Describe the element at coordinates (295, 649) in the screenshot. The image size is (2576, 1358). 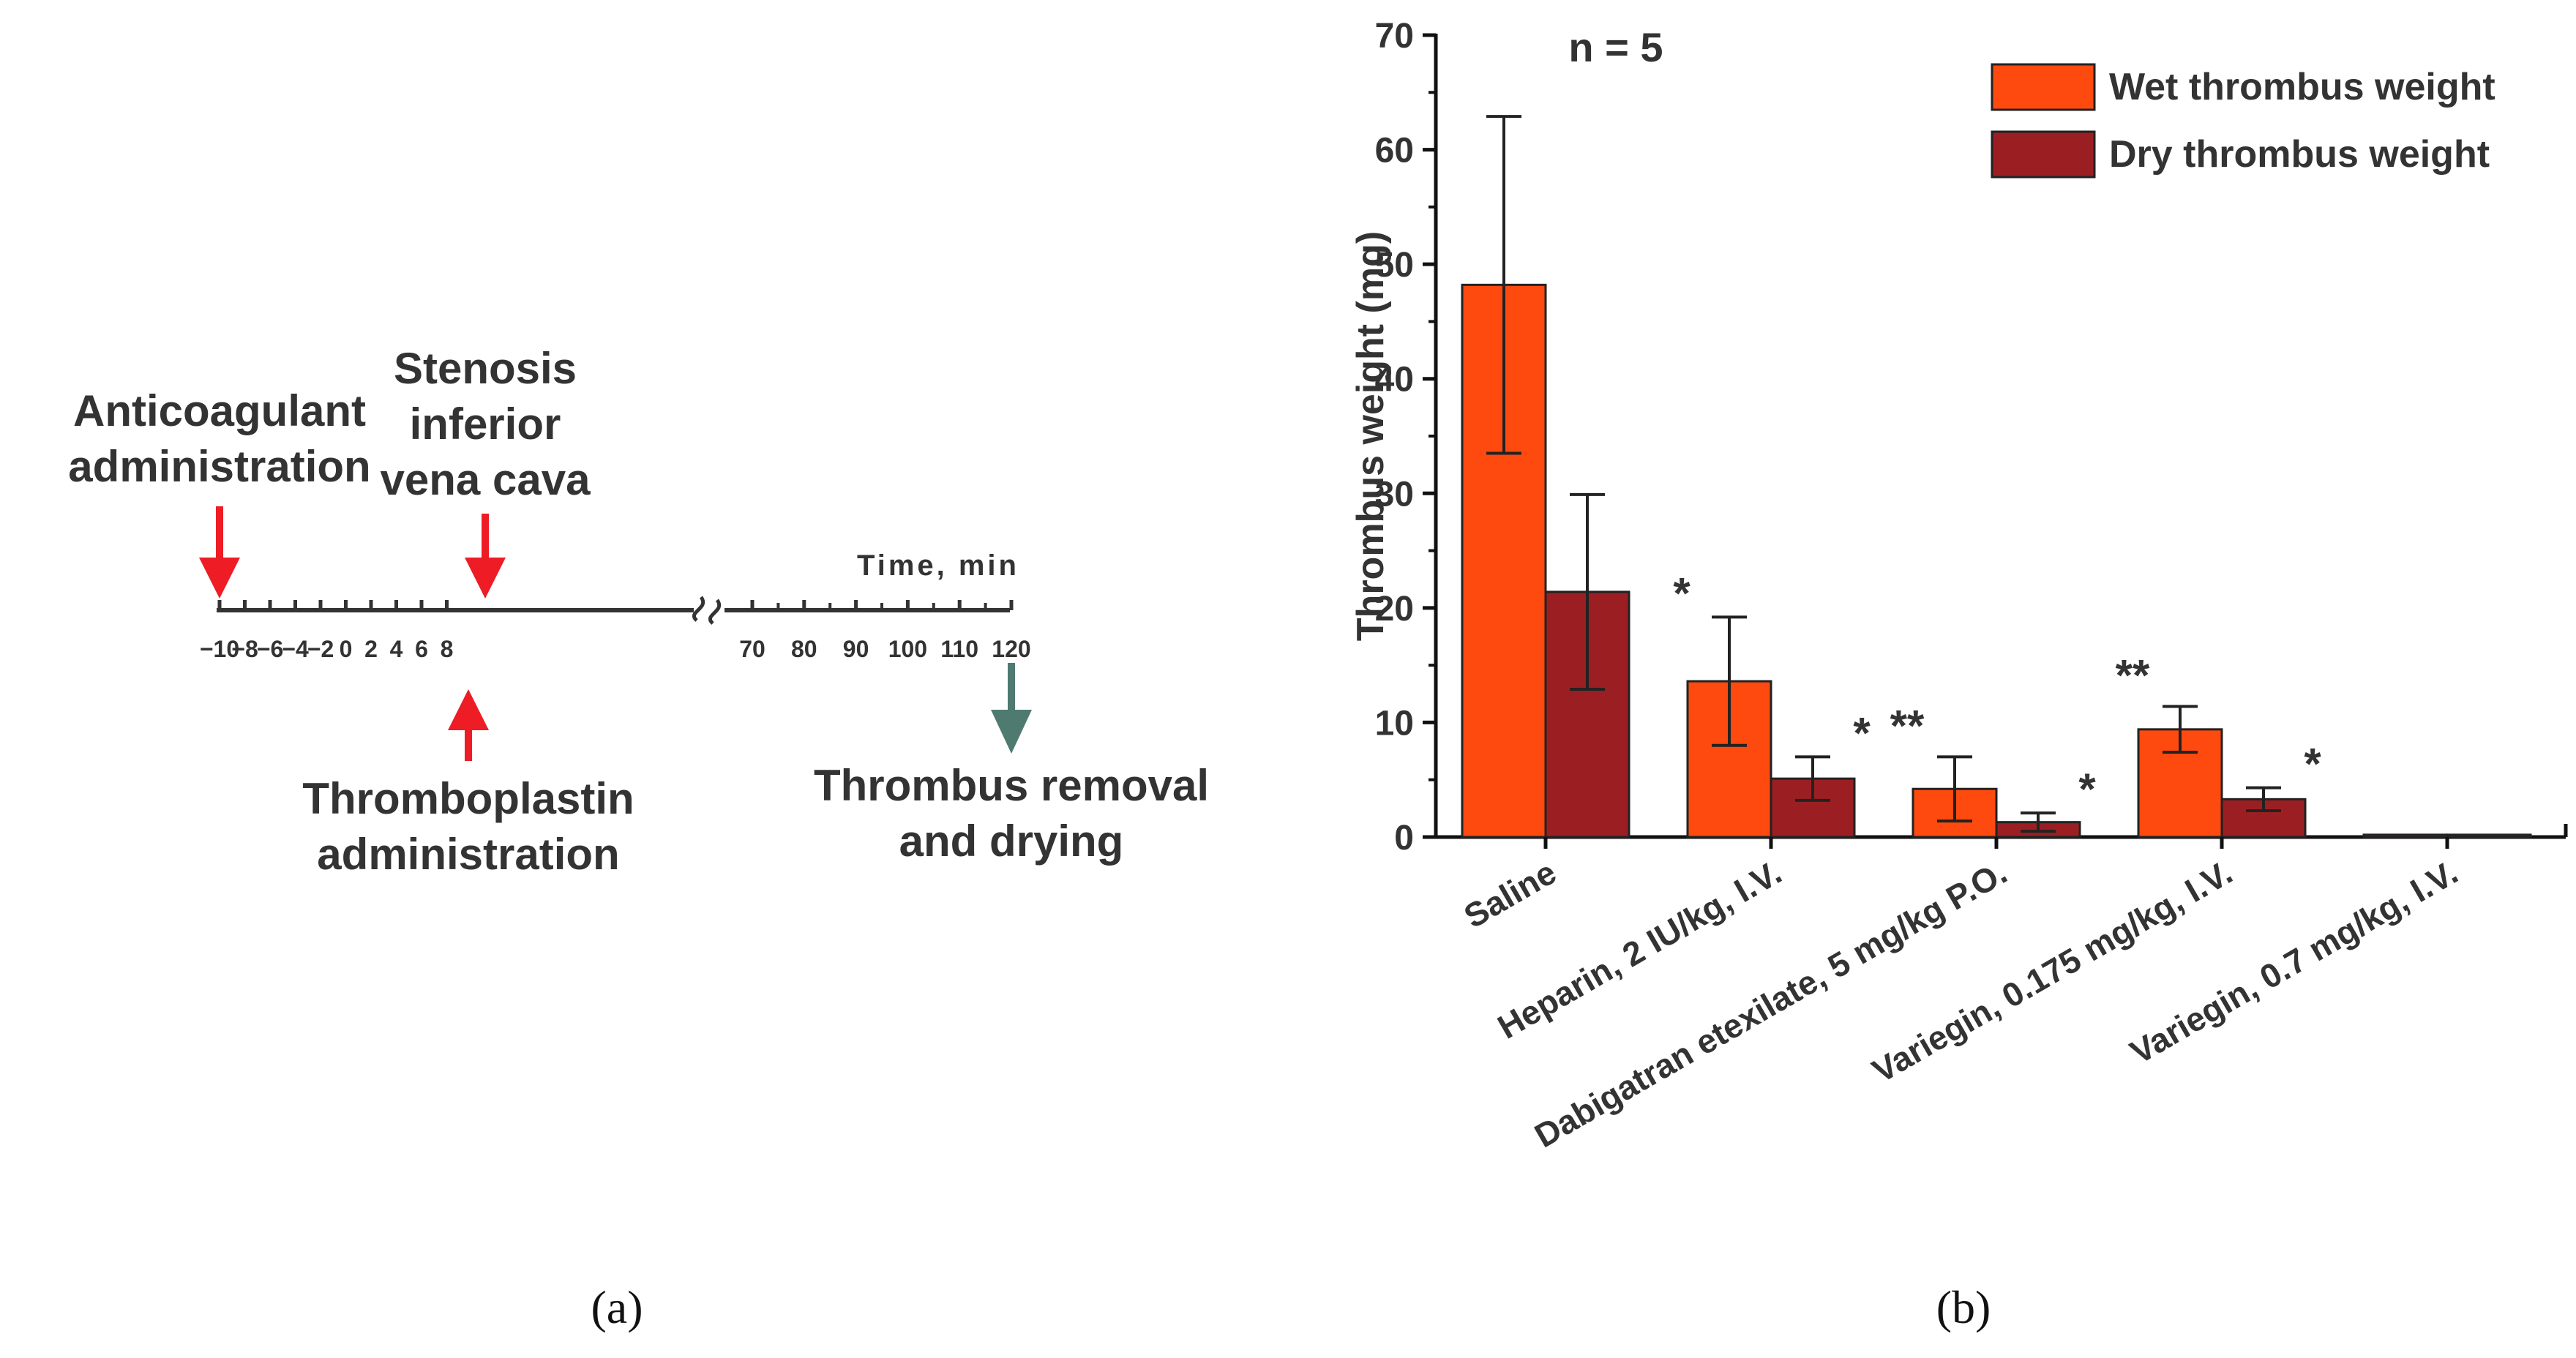
I see `timeline-tick-label: −4` at that location.